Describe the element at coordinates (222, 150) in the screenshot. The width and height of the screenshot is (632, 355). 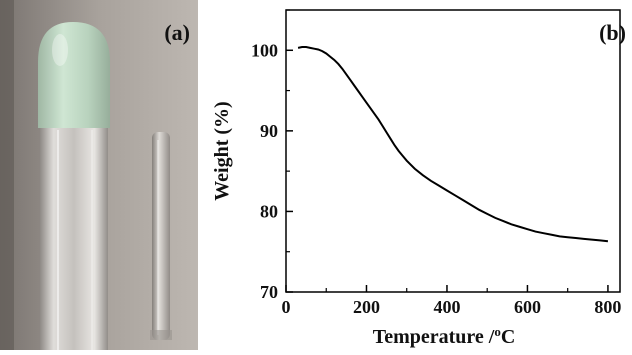
I see `y-axis-label: Weight (%)` at that location.